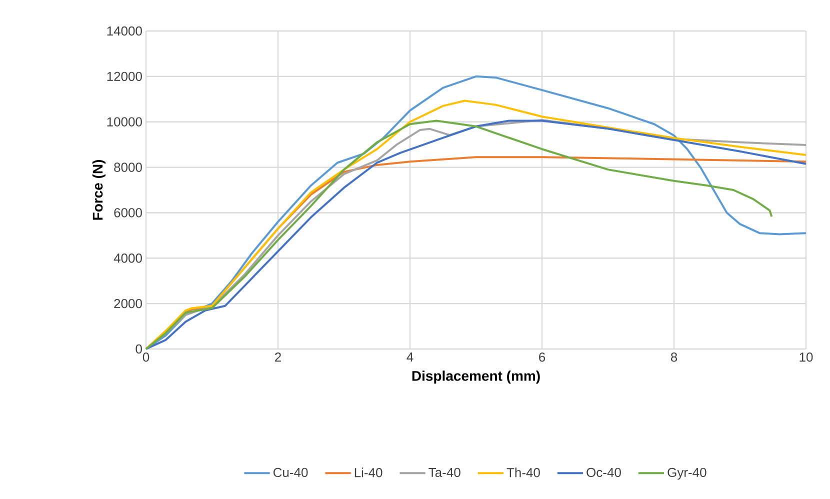  I want to click on y-tick-label: 6000, so click(128, 213).